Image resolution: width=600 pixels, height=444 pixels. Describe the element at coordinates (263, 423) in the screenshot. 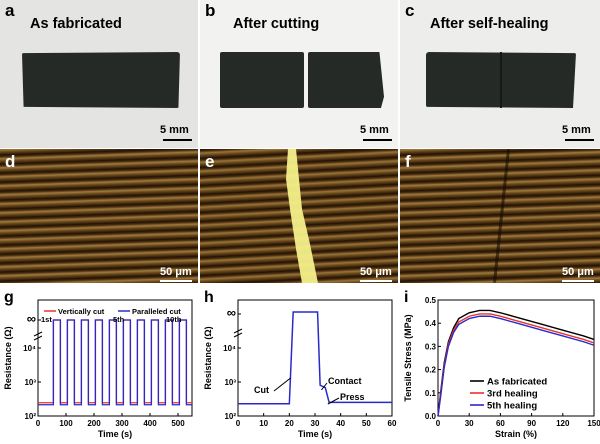

I see `x-tick-label: 10` at that location.